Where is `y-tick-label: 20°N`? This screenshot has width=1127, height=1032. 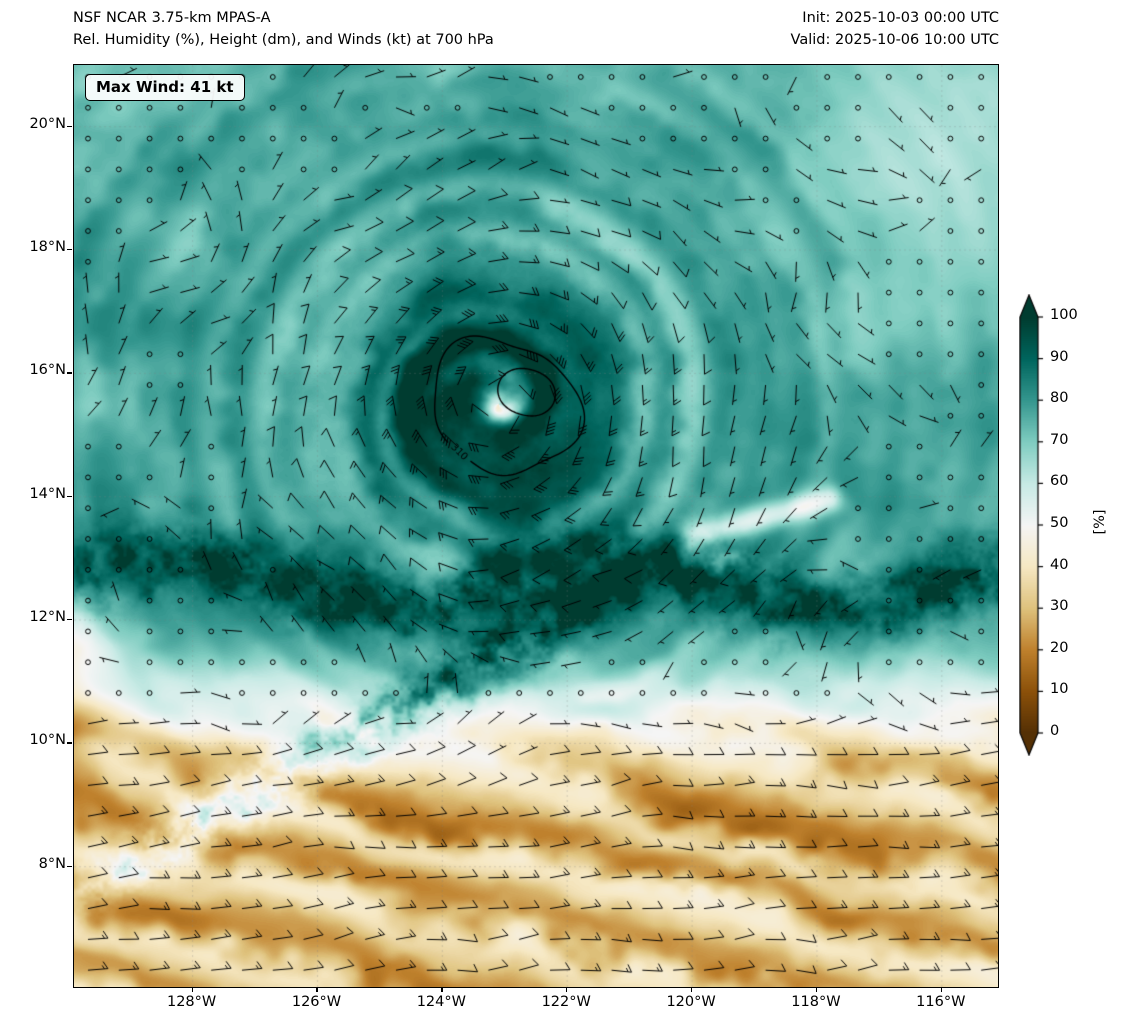 y-tick-label: 20°N is located at coordinates (47, 123).